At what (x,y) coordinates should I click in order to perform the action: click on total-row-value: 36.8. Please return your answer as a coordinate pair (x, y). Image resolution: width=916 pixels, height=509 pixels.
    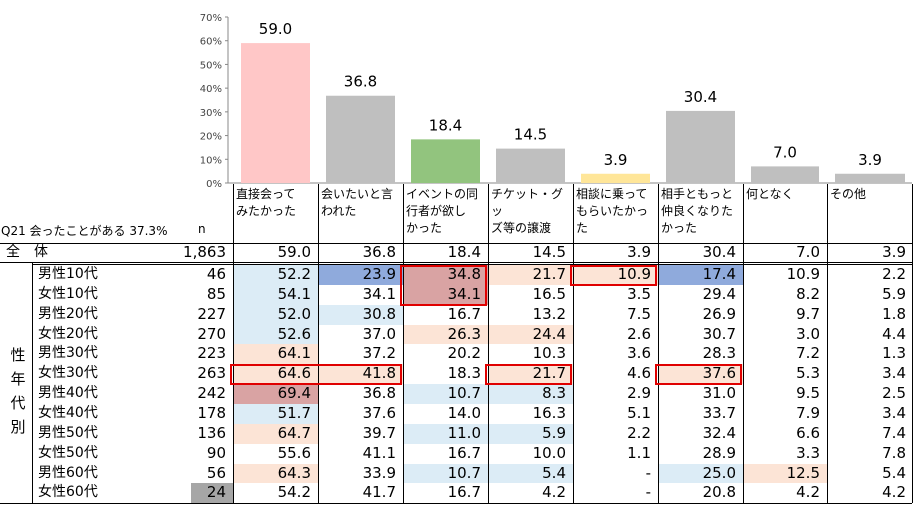
    Looking at the image, I should click on (379, 252).